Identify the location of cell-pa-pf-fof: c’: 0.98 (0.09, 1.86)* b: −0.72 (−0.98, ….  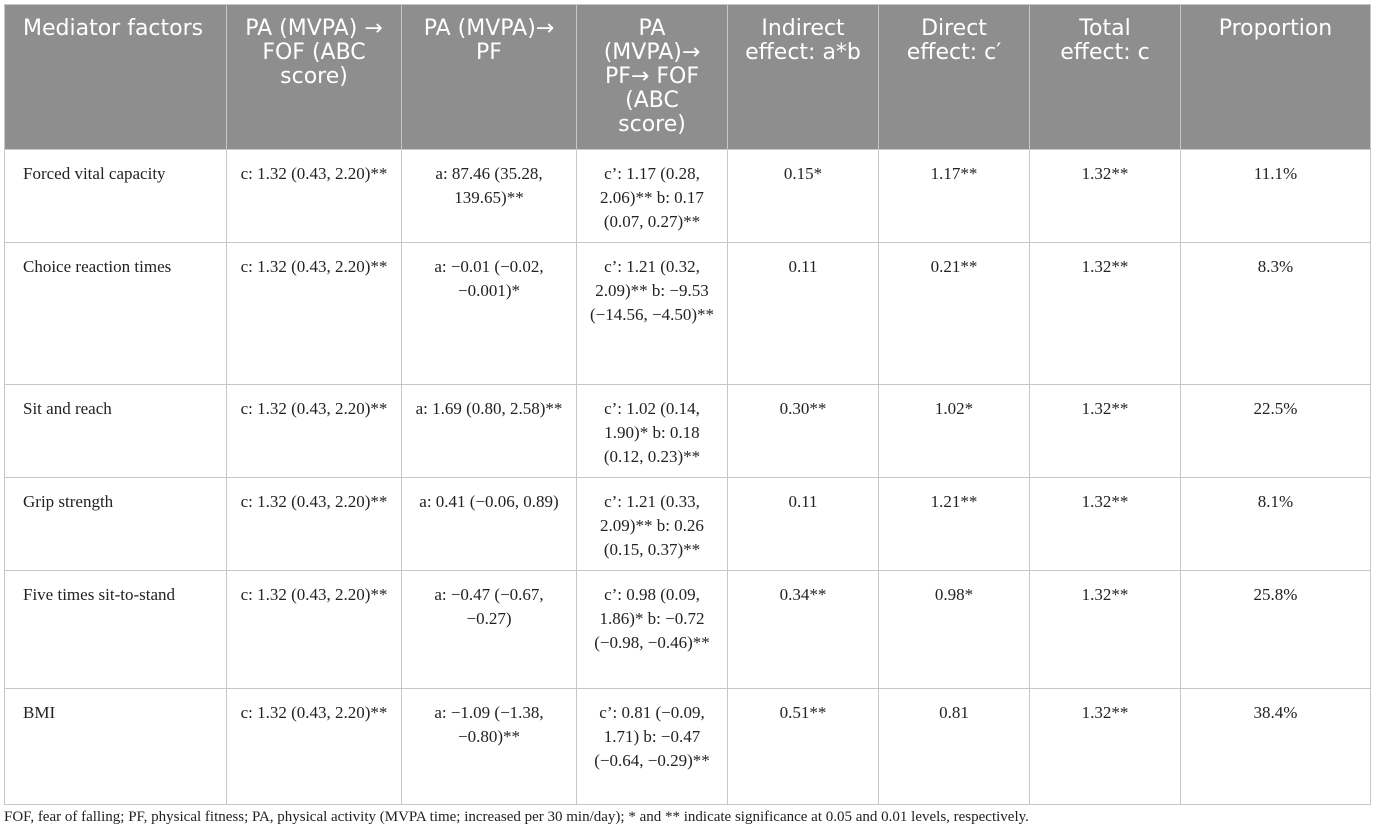
(652, 629).